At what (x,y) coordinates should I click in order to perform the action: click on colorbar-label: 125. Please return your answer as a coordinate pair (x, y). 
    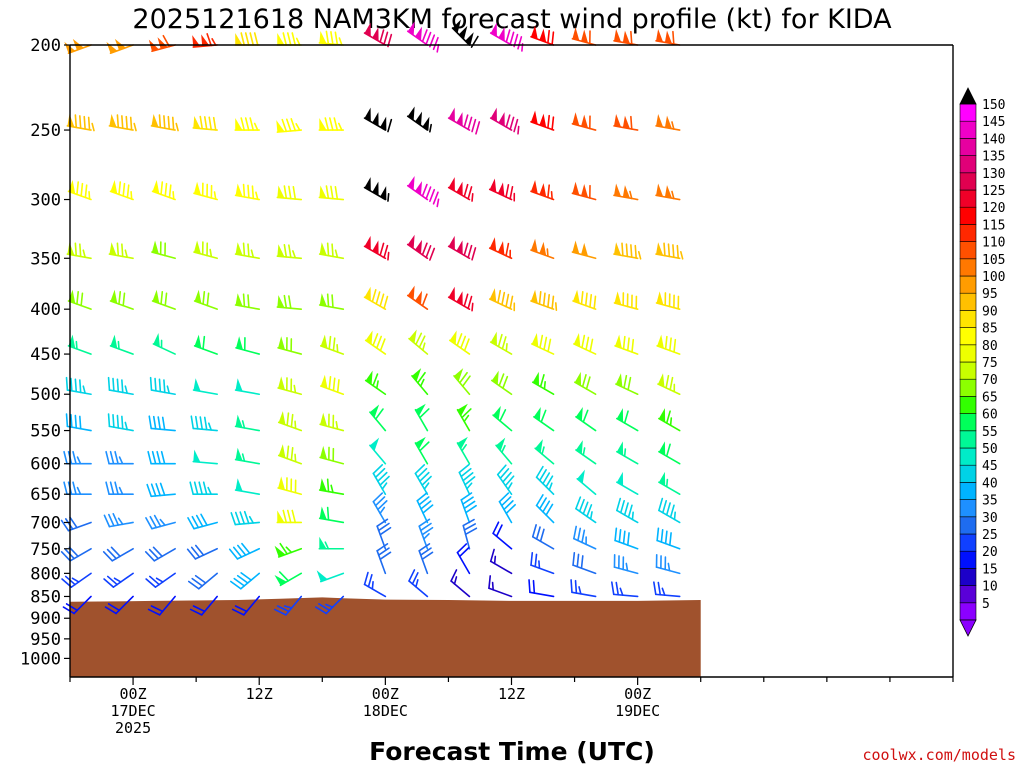
    Looking at the image, I should click on (993, 191).